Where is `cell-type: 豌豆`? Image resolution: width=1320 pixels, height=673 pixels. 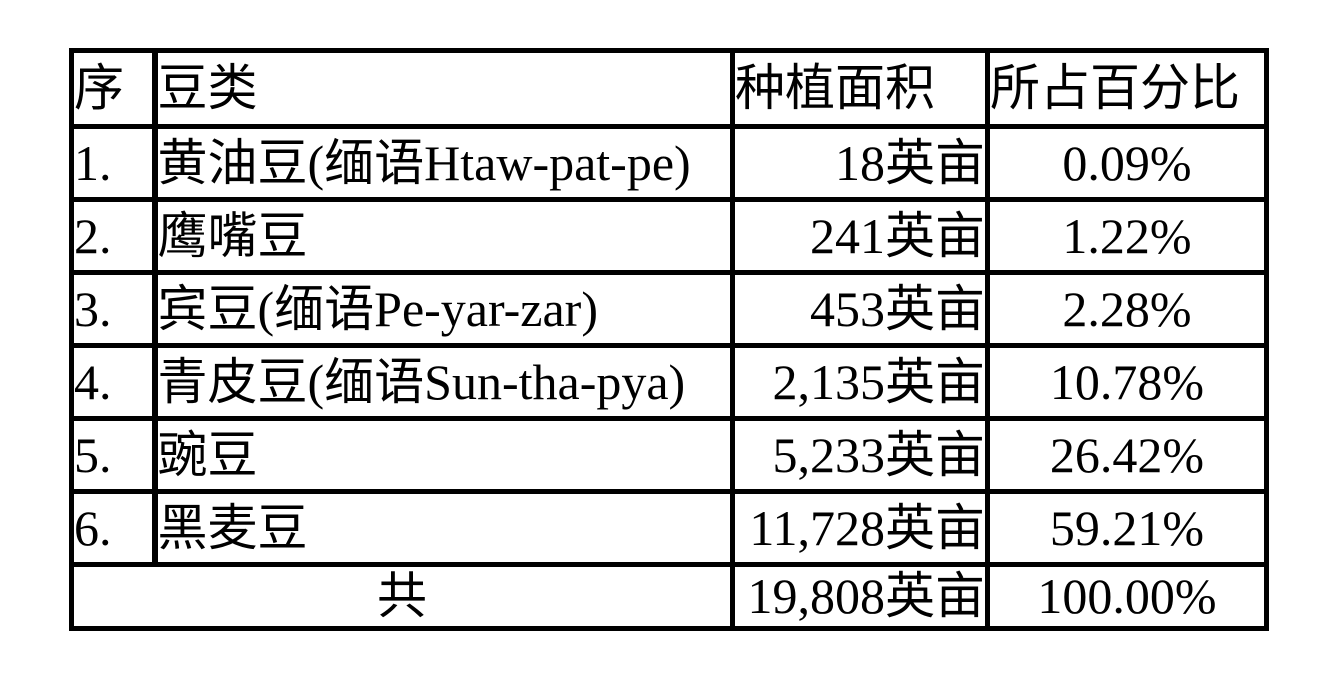 cell-type: 豌豆 is located at coordinates (443, 455).